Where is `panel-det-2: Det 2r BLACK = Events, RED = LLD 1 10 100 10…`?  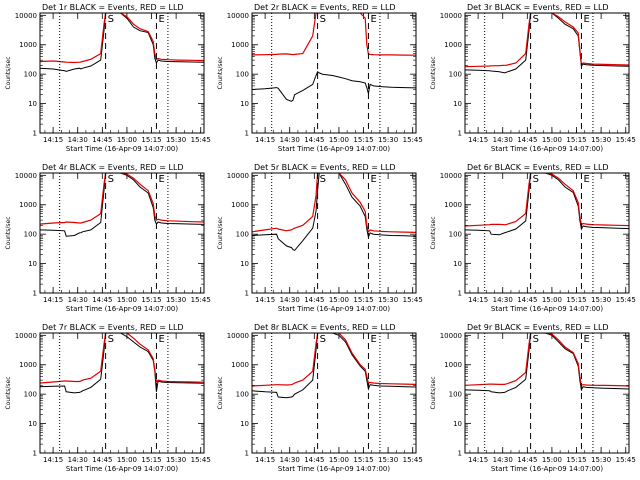 panel-det-2: Det 2r BLACK = Events, RED = LLD 1 10 100 10… is located at coordinates (320, 78).